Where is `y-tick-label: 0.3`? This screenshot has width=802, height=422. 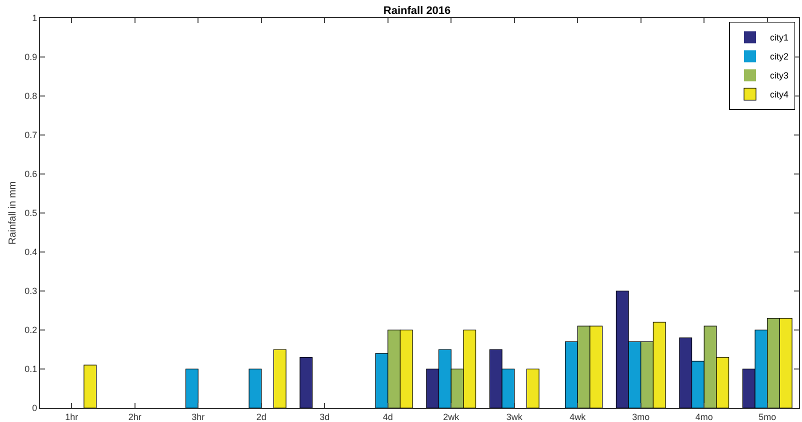
y-tick-label: 0.3 is located at coordinates (31, 291).